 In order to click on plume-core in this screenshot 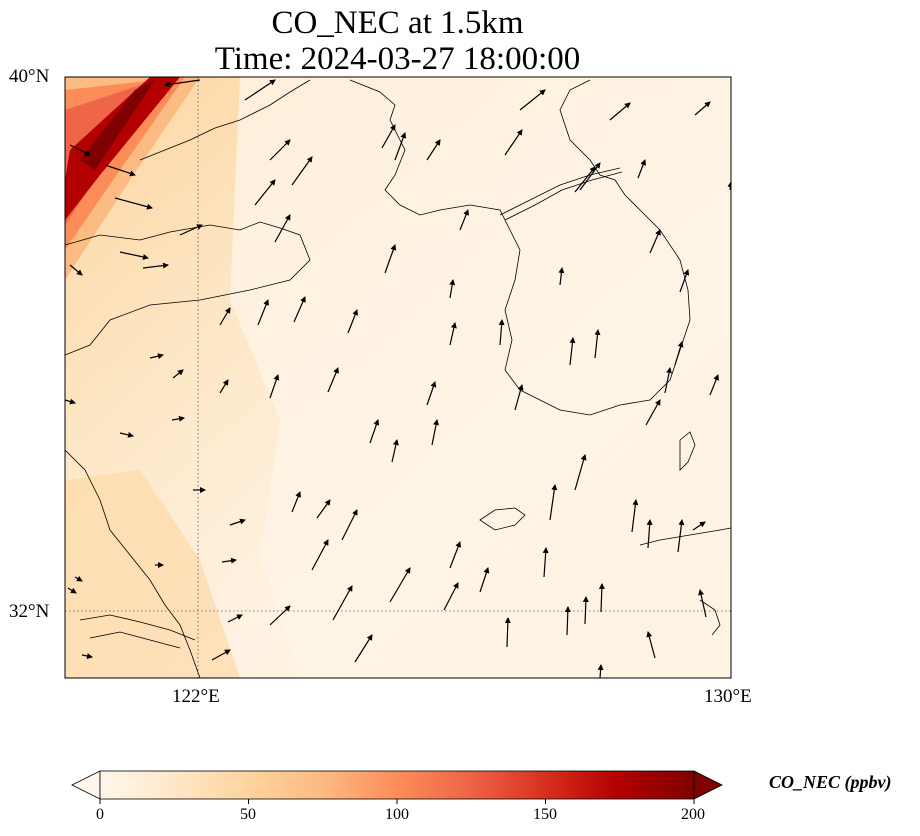, I will do `click(122, 148)`.